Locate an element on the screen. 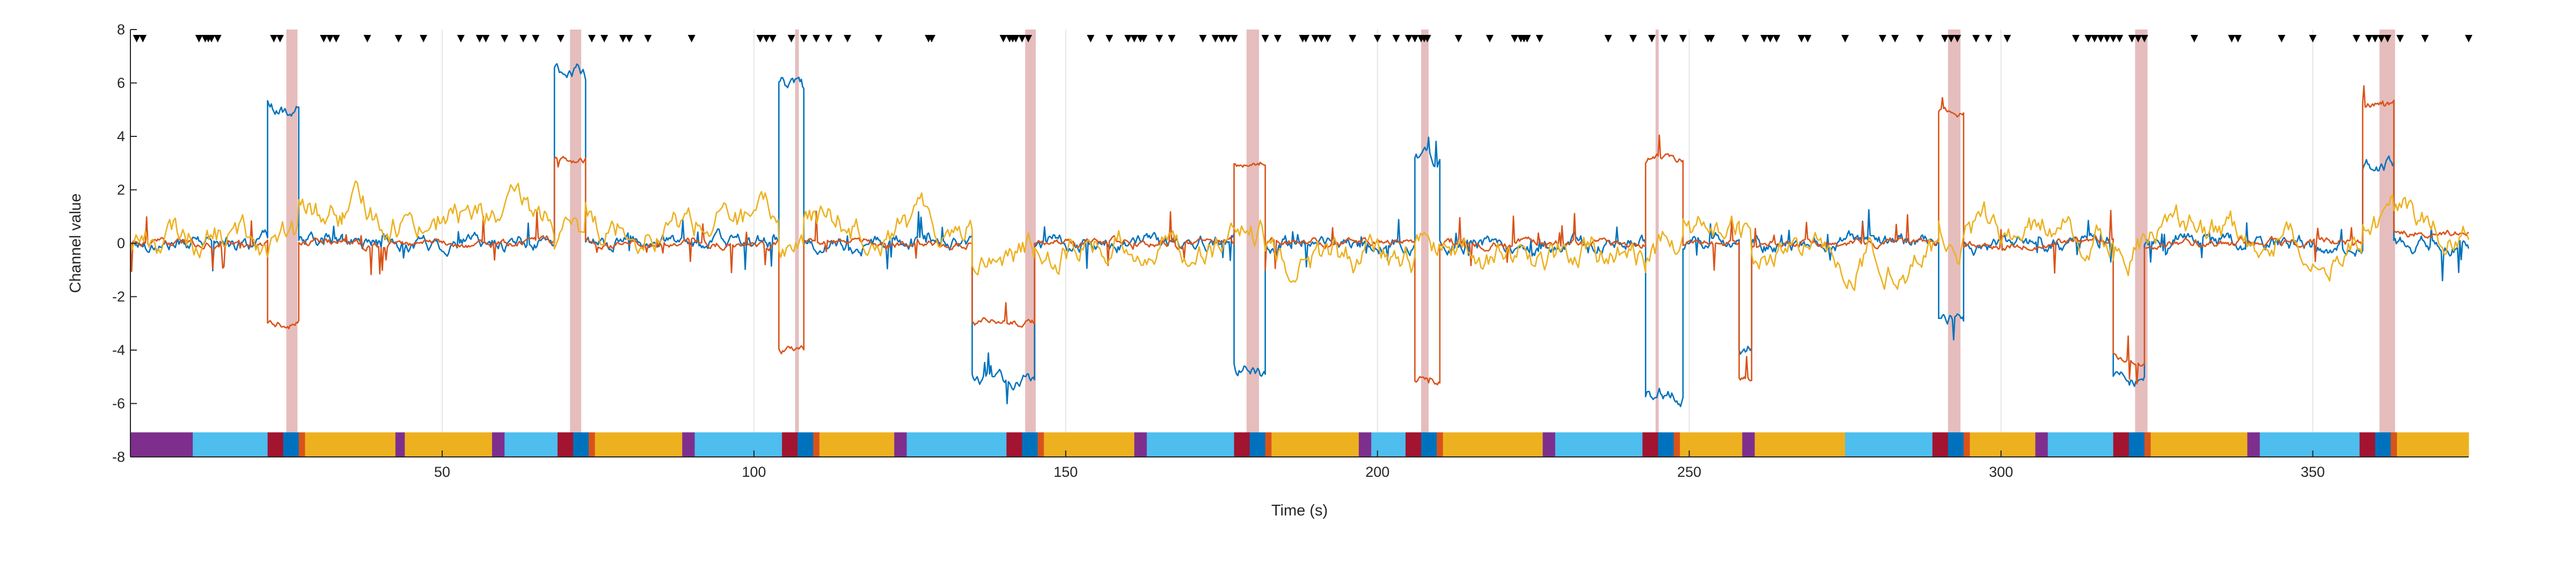 The width and height of the screenshot is (2576, 567). event-band is located at coordinates (576, 243).